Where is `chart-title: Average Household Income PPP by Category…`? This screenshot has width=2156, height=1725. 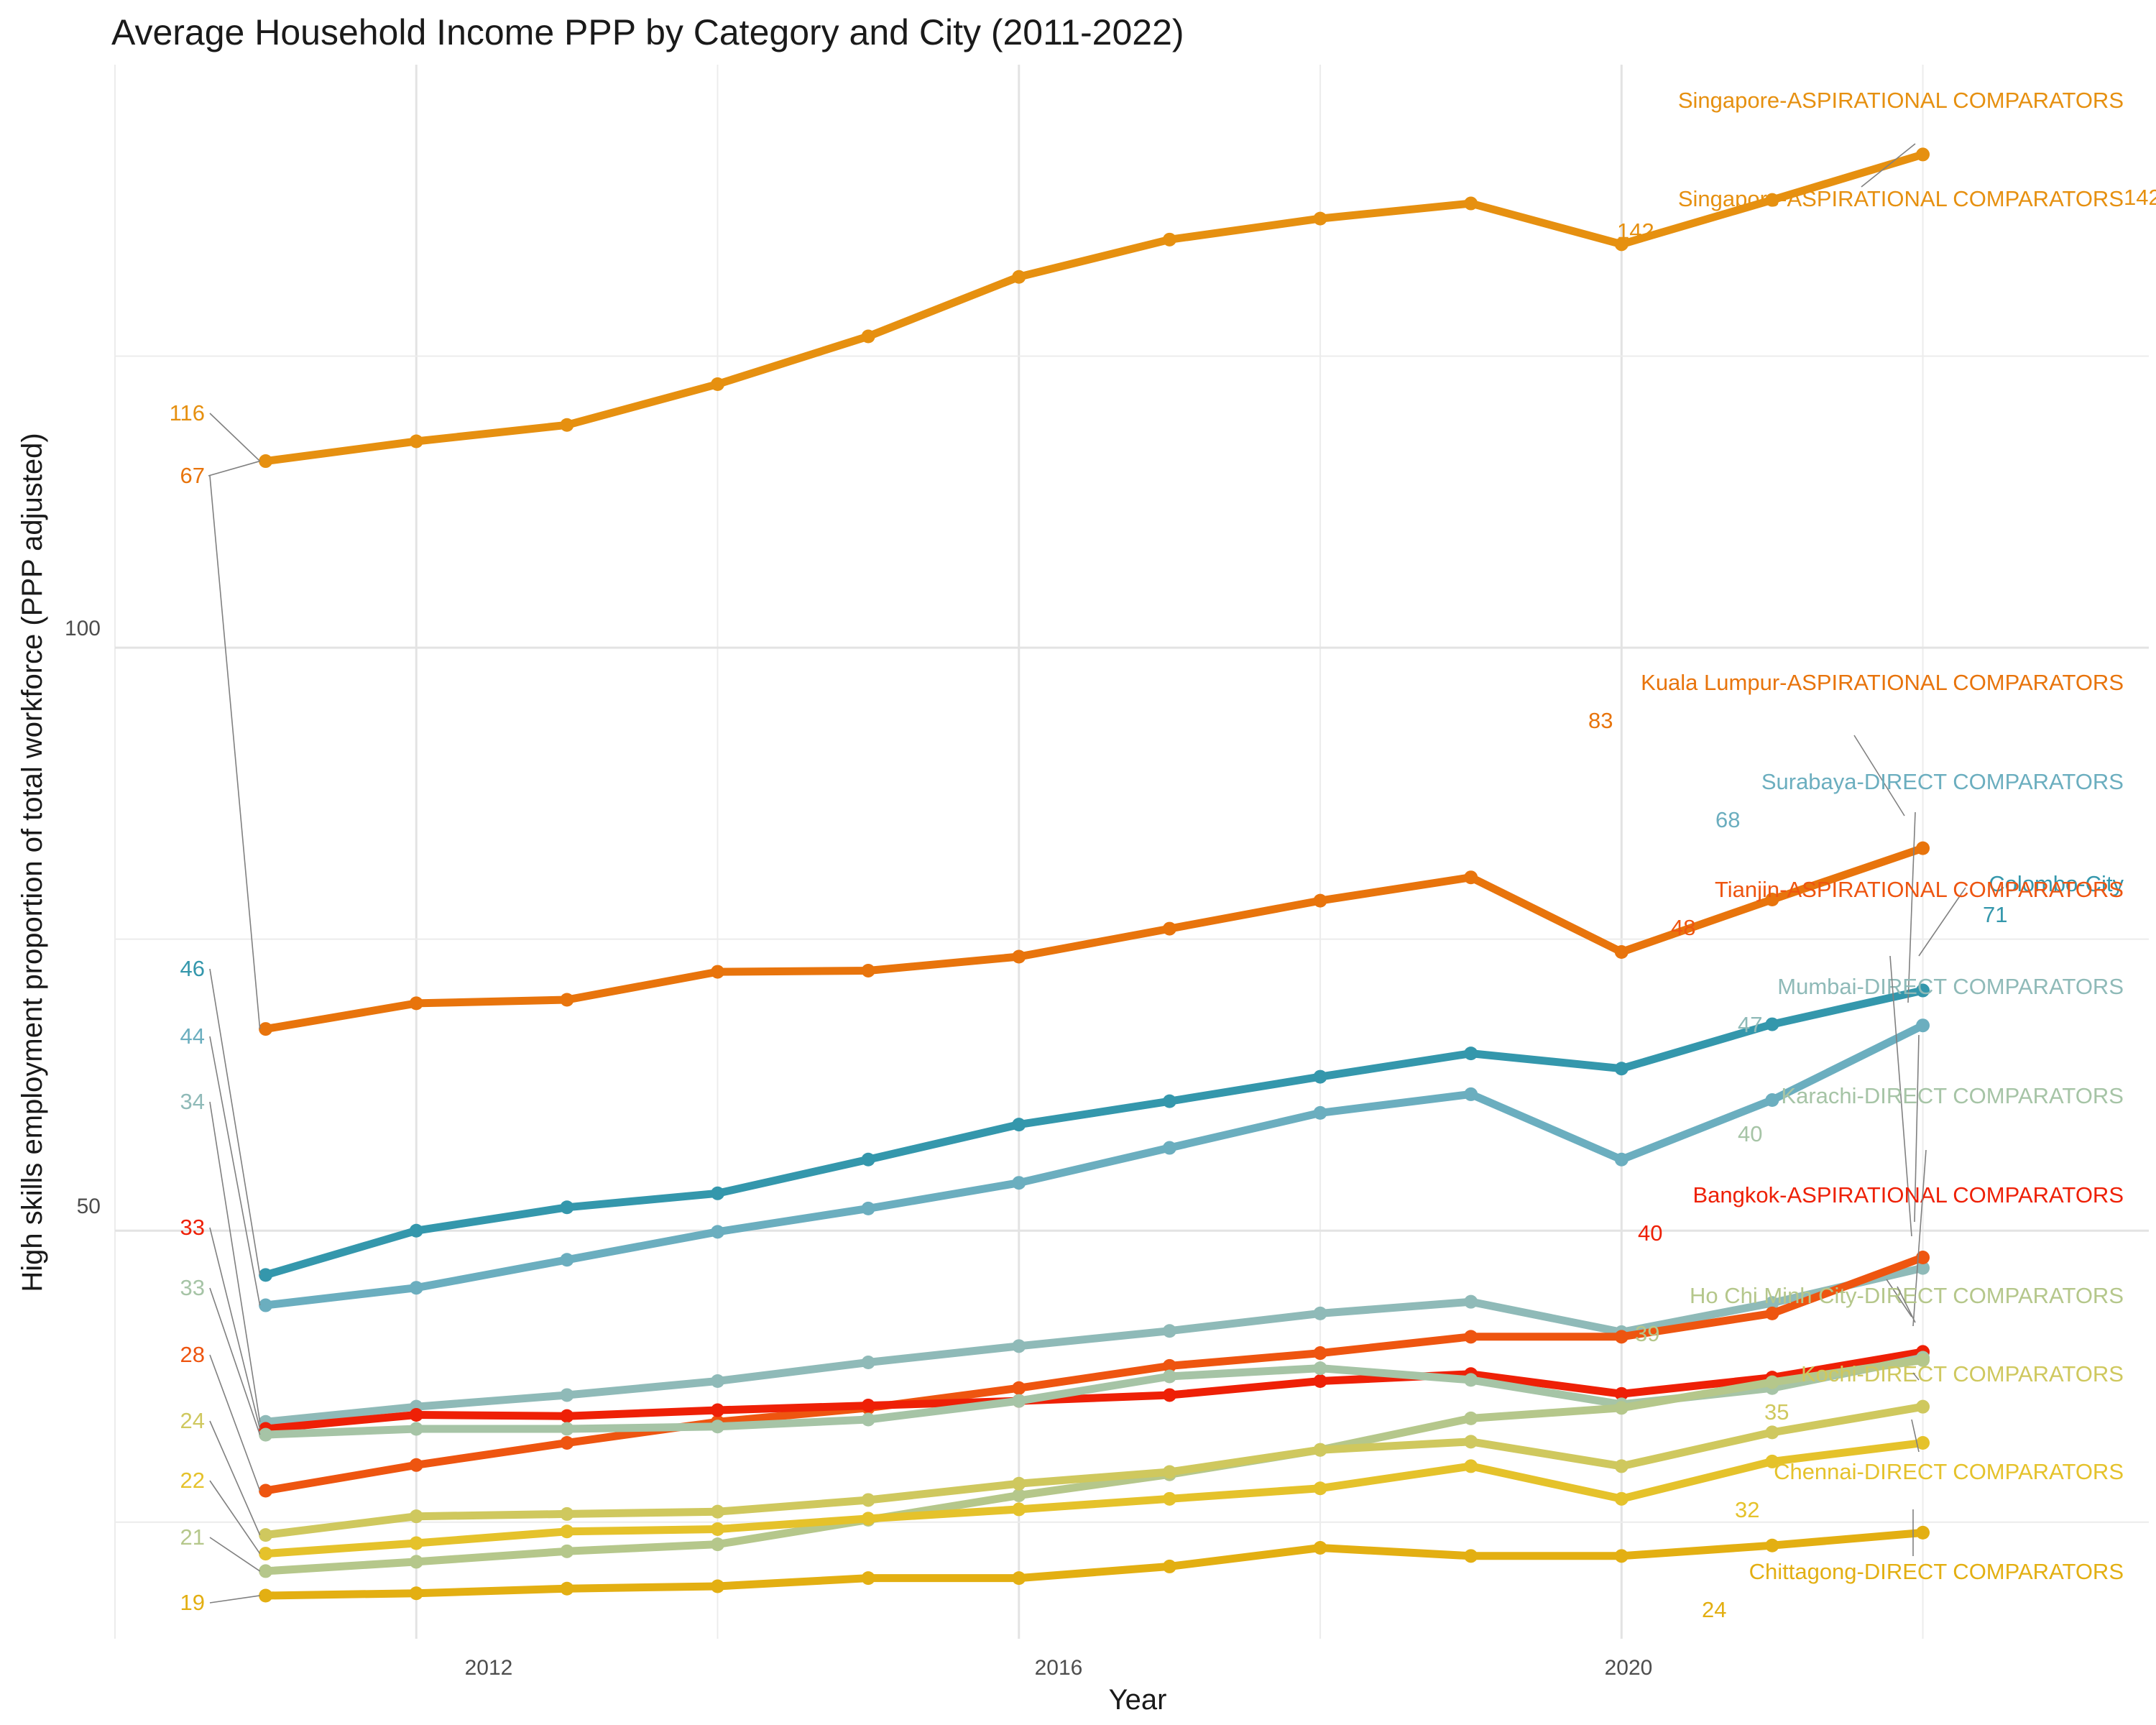
chart-title: Average Household Income PPP by Category… is located at coordinates (648, 32).